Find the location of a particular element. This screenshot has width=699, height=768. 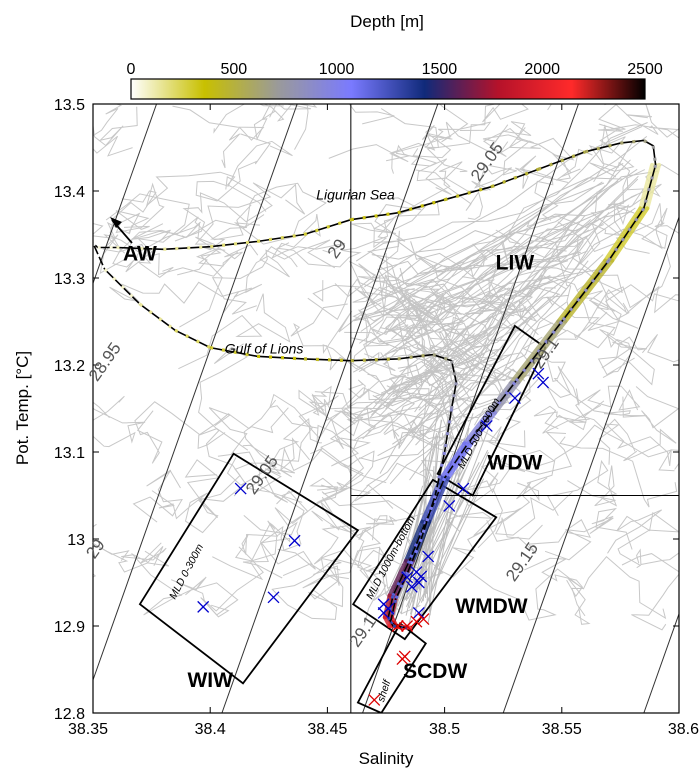

y-tick-label: 13 is located at coordinates (76, 540).